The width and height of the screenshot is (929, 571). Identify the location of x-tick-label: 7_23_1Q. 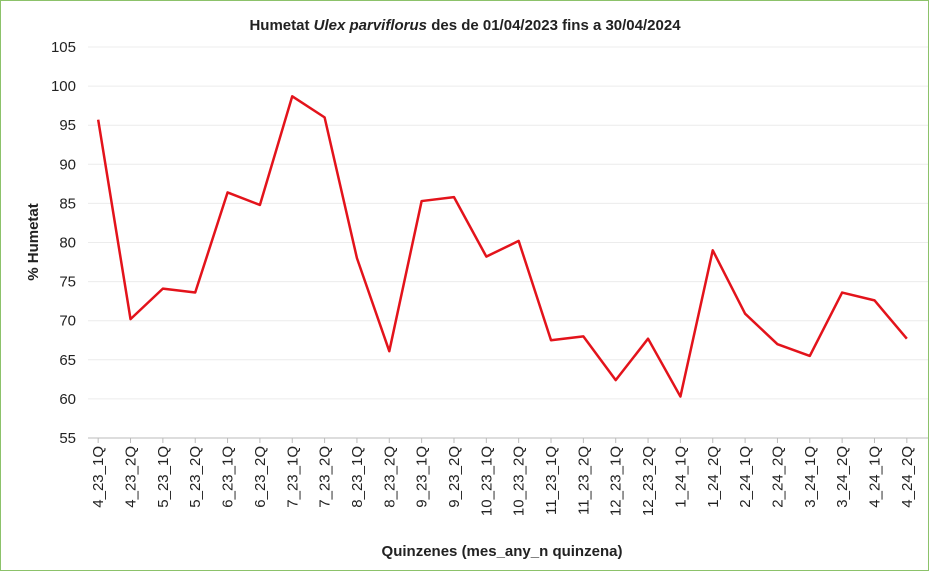
(292, 477).